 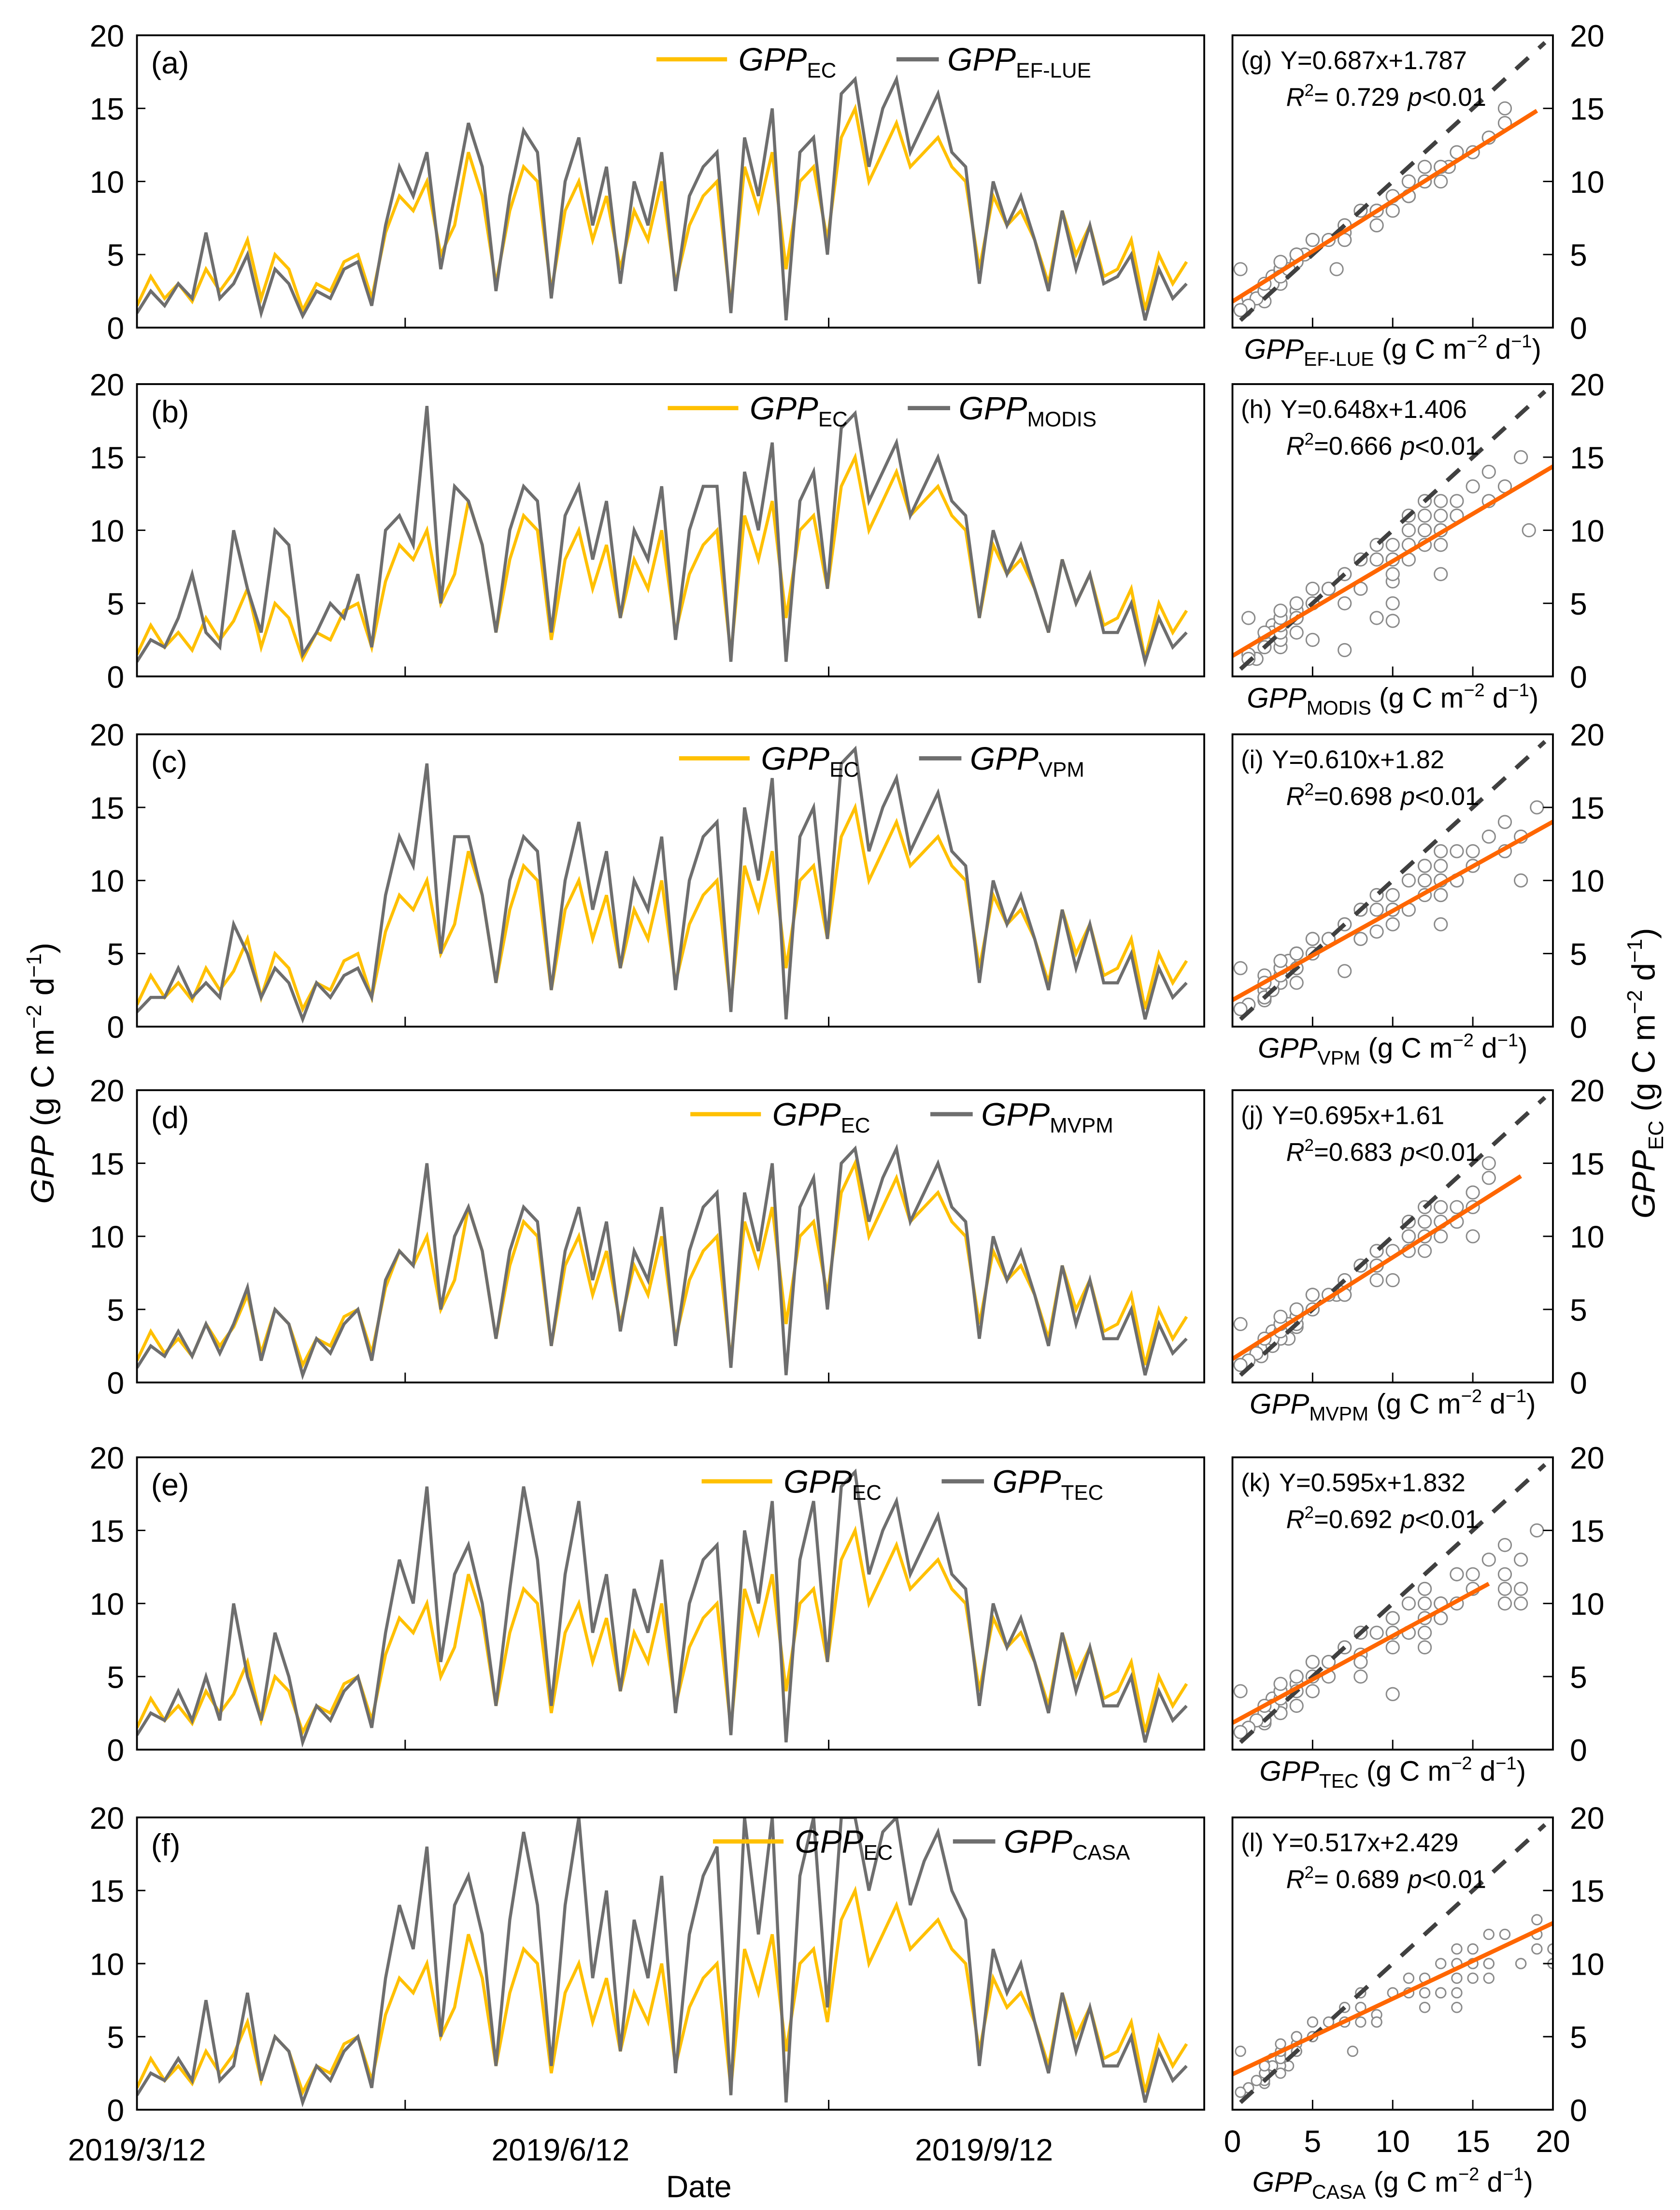 What do you see at coordinates (1338, 1058) in the screenshot?
I see `axis-sub: VPM` at bounding box center [1338, 1058].